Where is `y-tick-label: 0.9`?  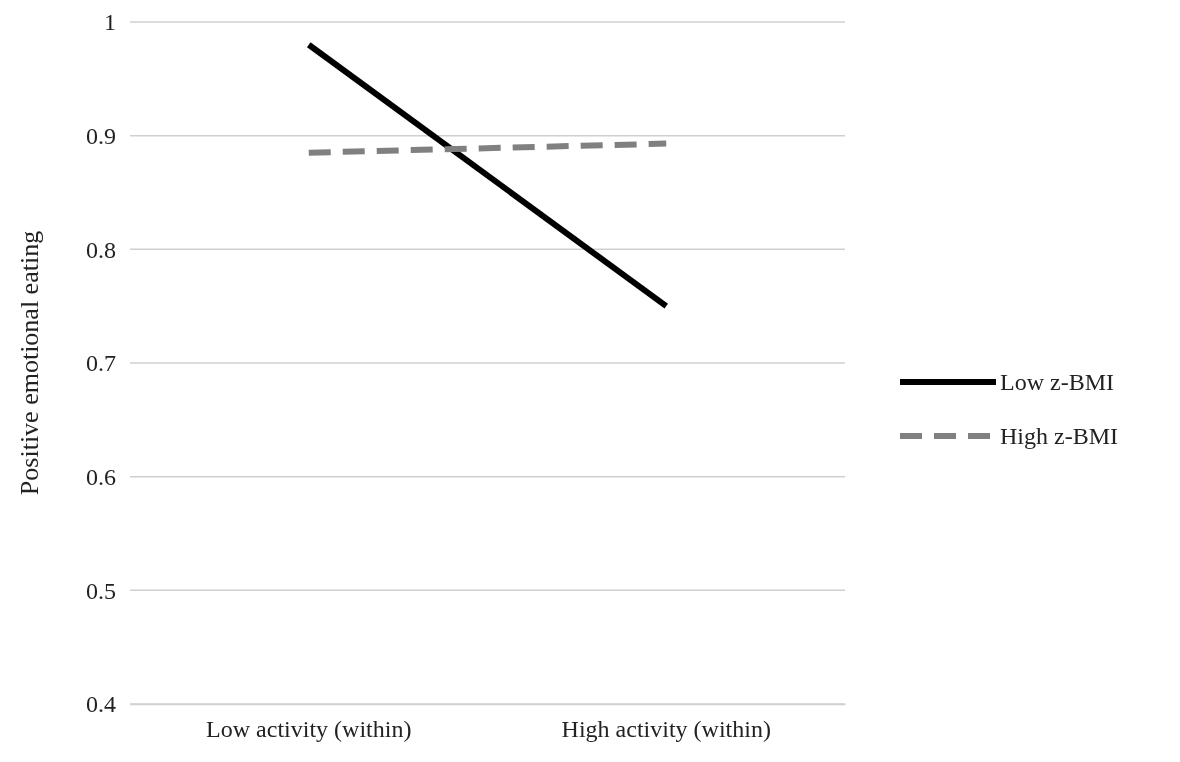 y-tick-label: 0.9 is located at coordinates (101, 135).